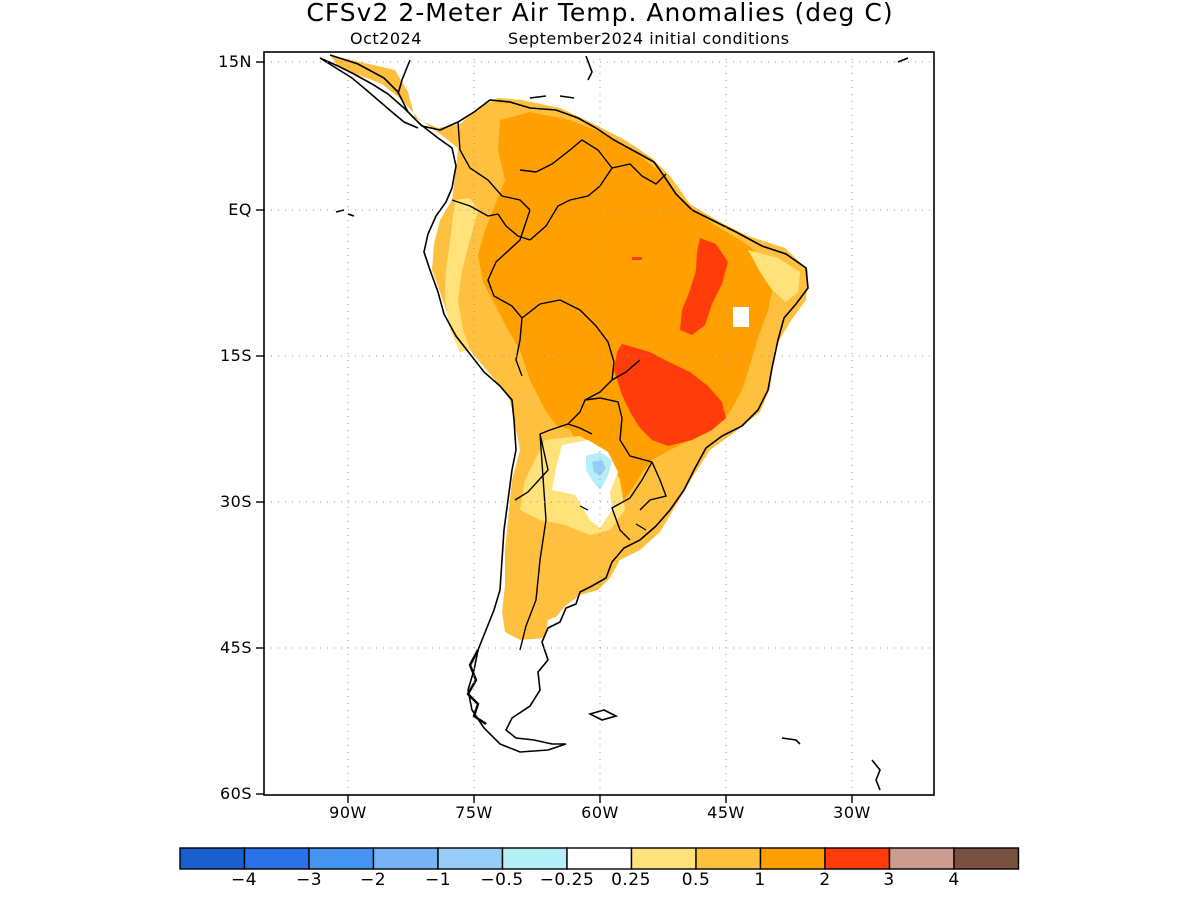  Describe the element at coordinates (889, 880) in the screenshot. I see `colorbar-label: 3` at that location.